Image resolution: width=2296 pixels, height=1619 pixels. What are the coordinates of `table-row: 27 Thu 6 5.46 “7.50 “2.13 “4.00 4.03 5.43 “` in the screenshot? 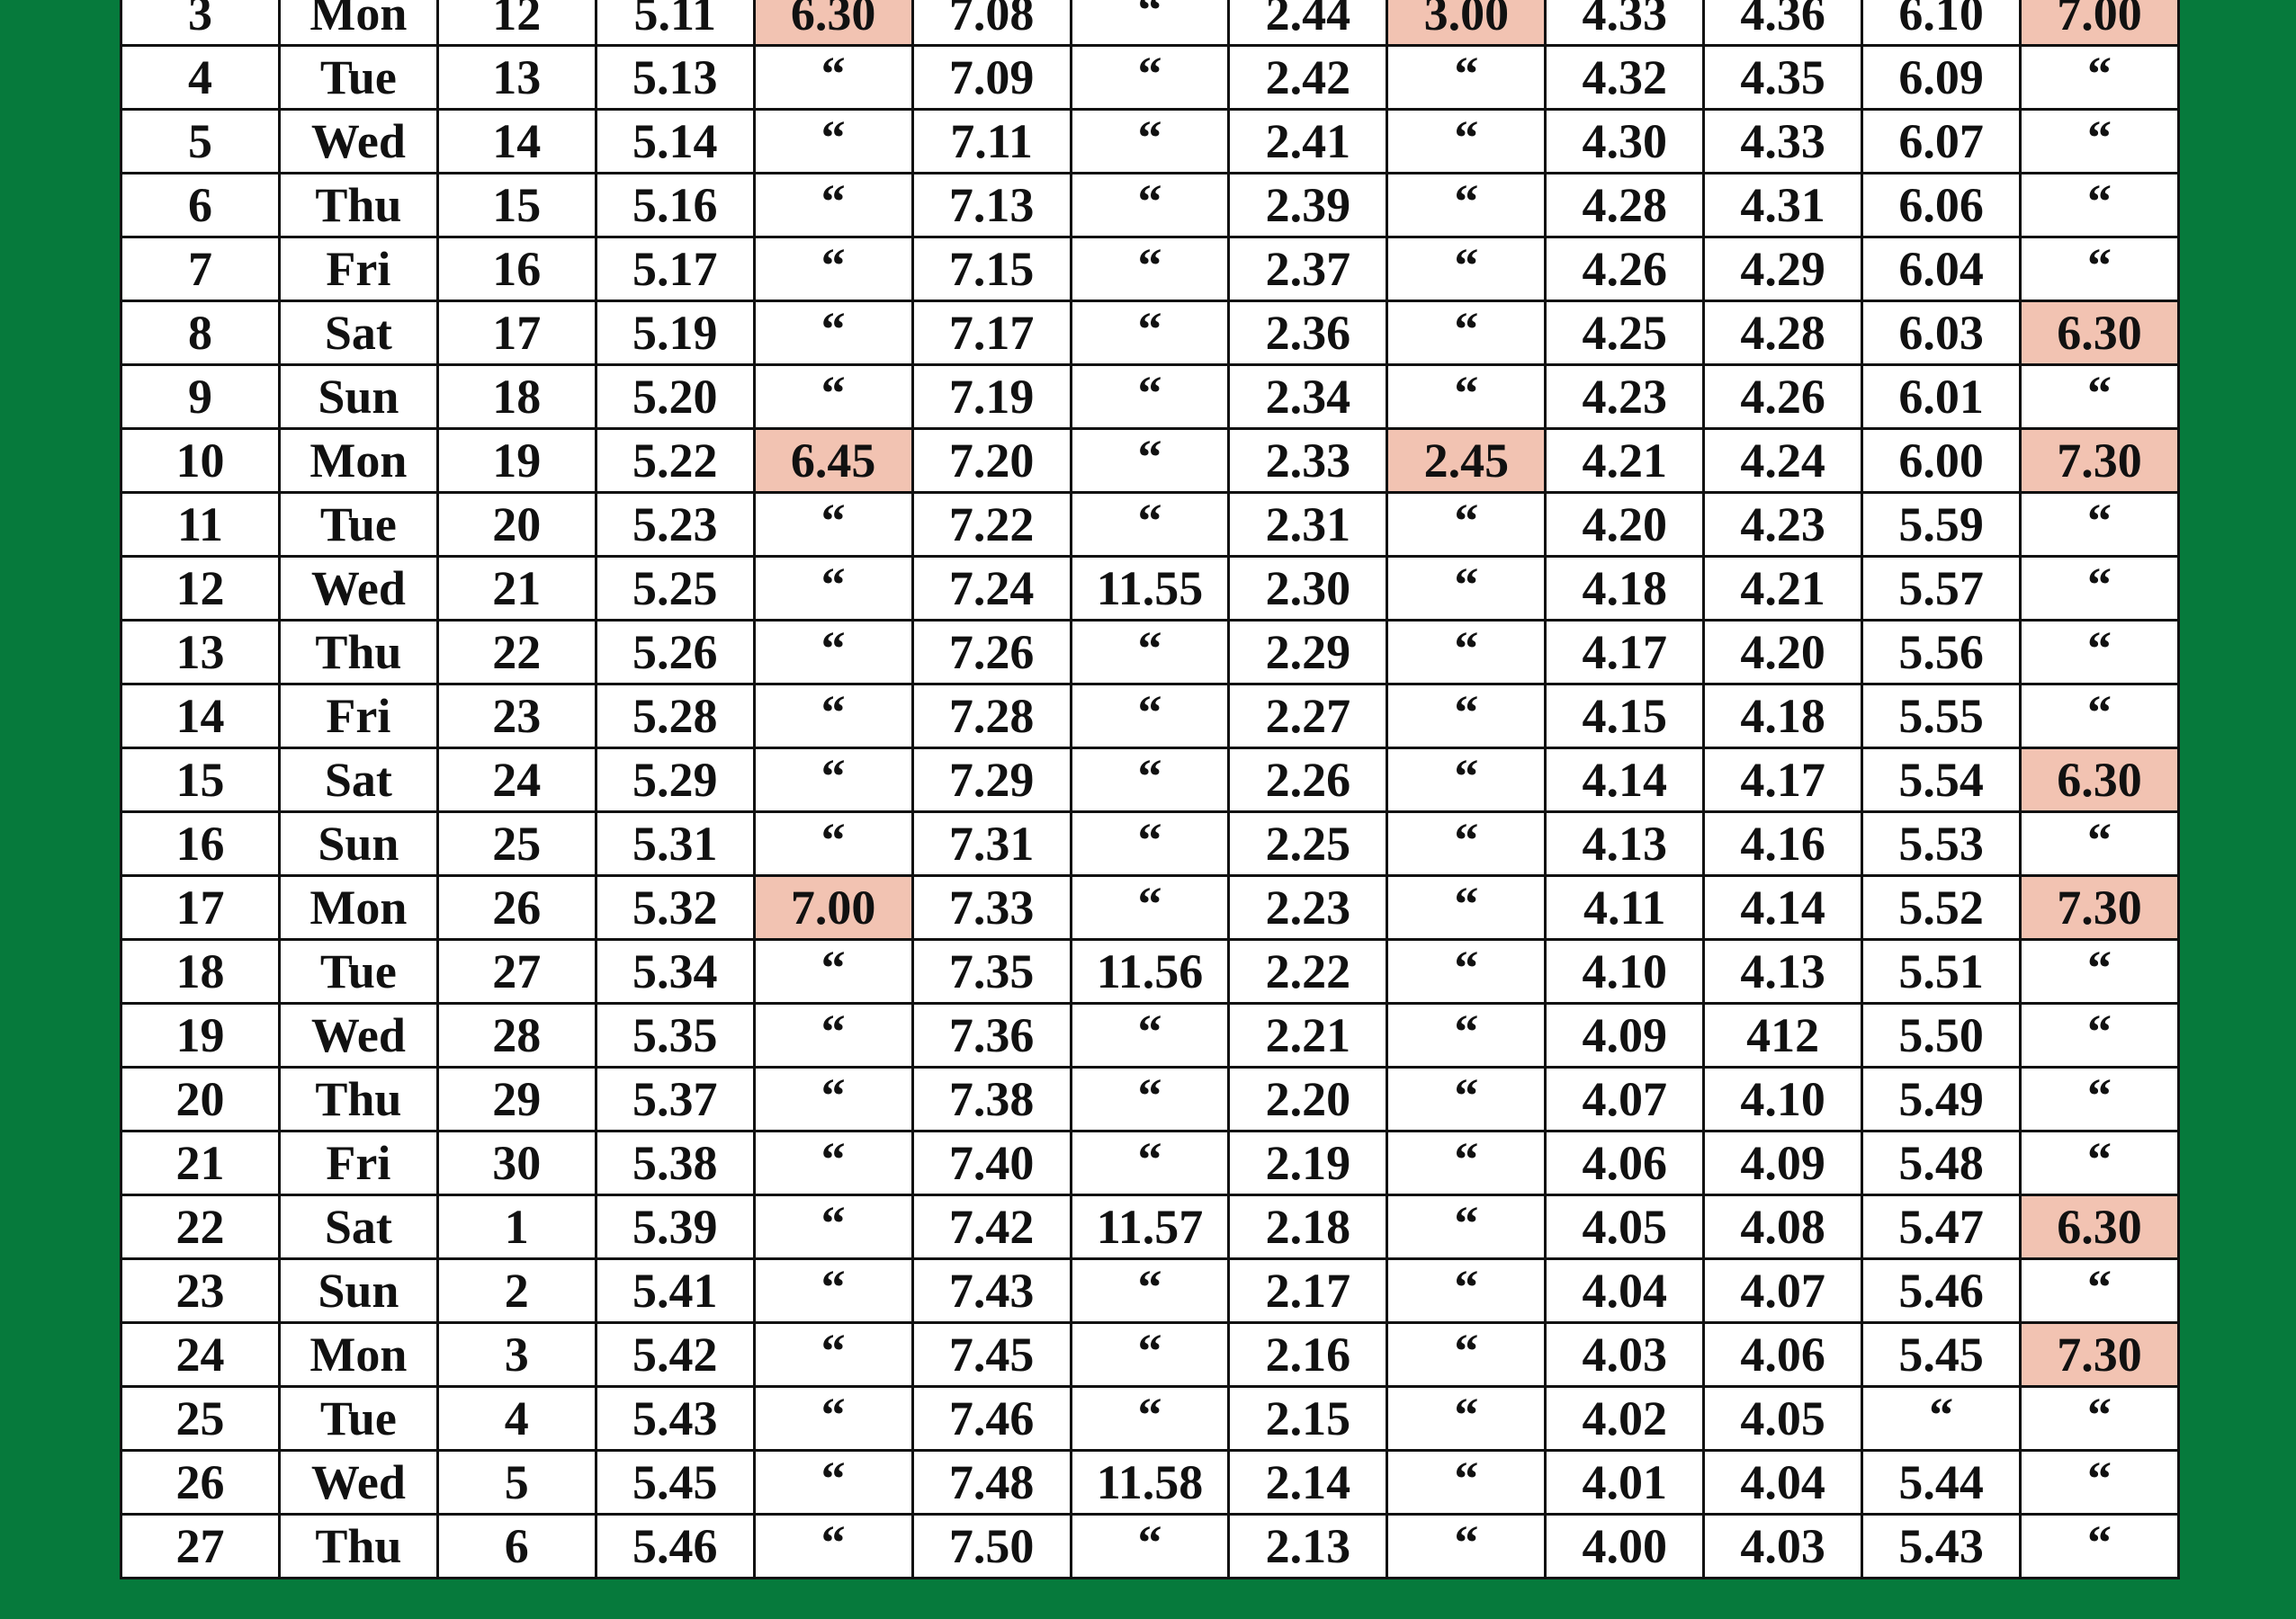 It's located at (1150, 1546).